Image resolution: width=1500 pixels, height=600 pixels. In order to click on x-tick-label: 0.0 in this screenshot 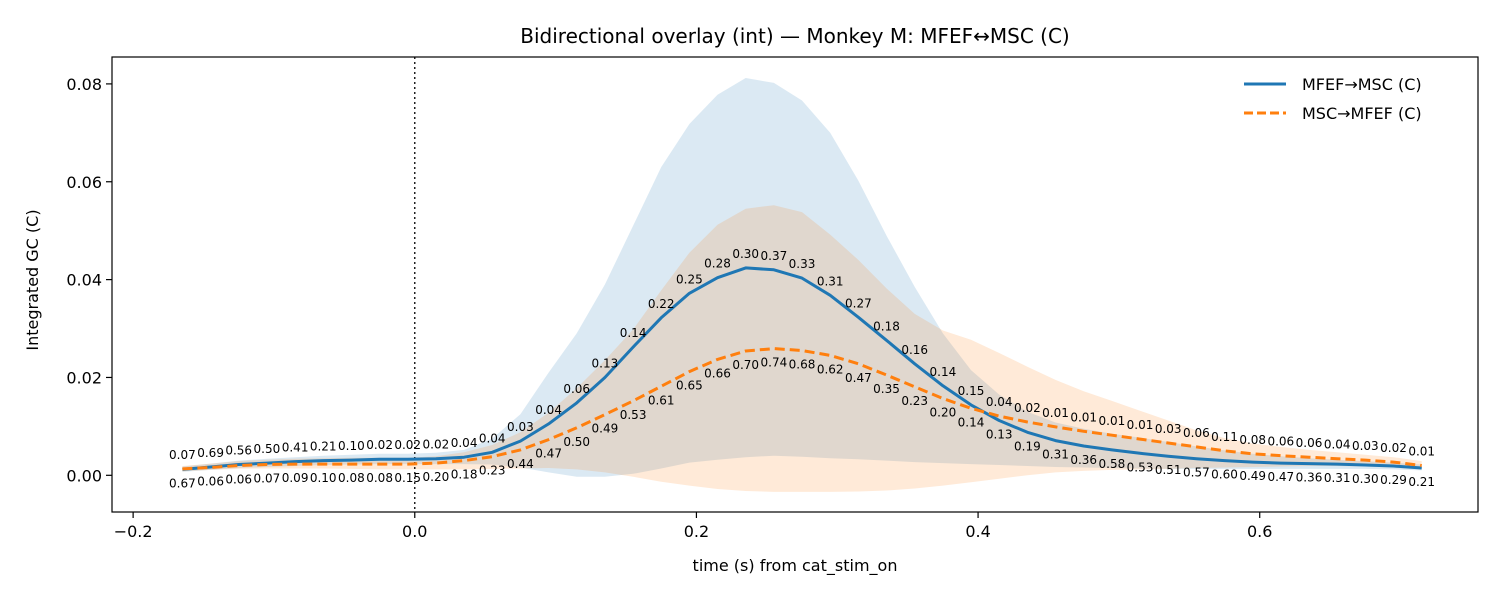, I will do `click(414, 531)`.